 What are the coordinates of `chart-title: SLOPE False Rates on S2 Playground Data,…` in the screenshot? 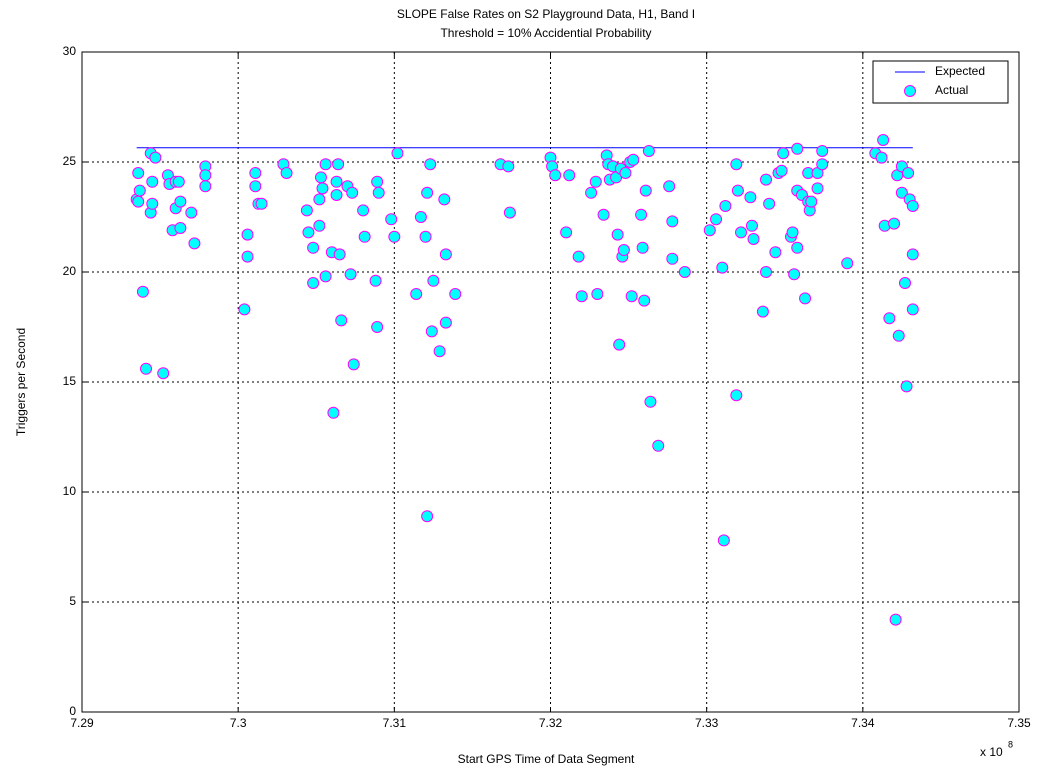 It's located at (546, 14).